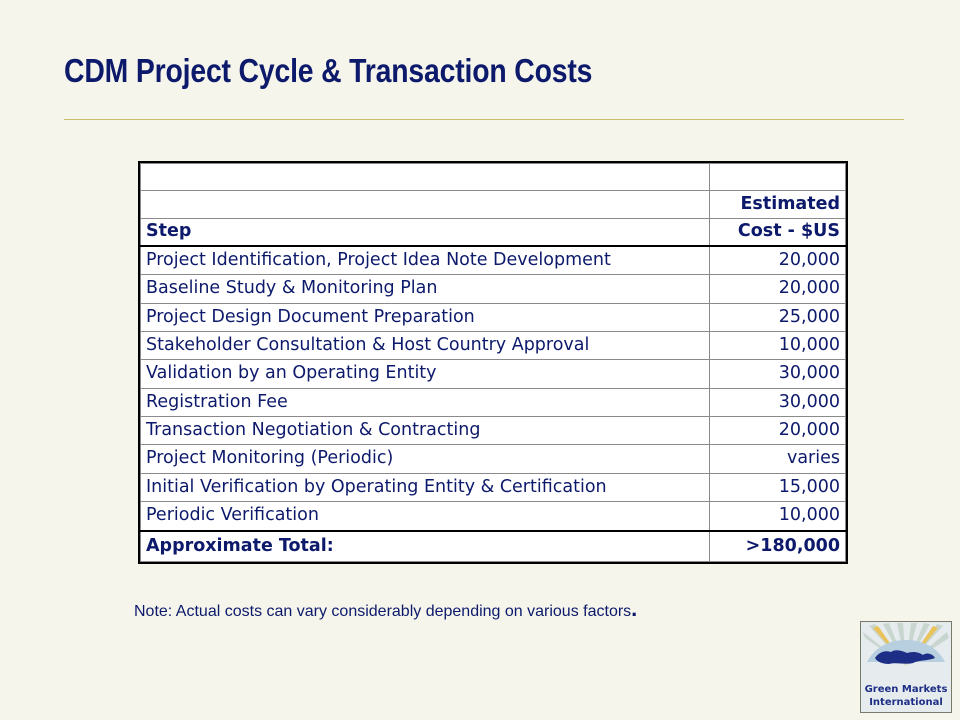 Image resolution: width=960 pixels, height=720 pixels. I want to click on header-row-2: Step Cost - $US, so click(493, 232).